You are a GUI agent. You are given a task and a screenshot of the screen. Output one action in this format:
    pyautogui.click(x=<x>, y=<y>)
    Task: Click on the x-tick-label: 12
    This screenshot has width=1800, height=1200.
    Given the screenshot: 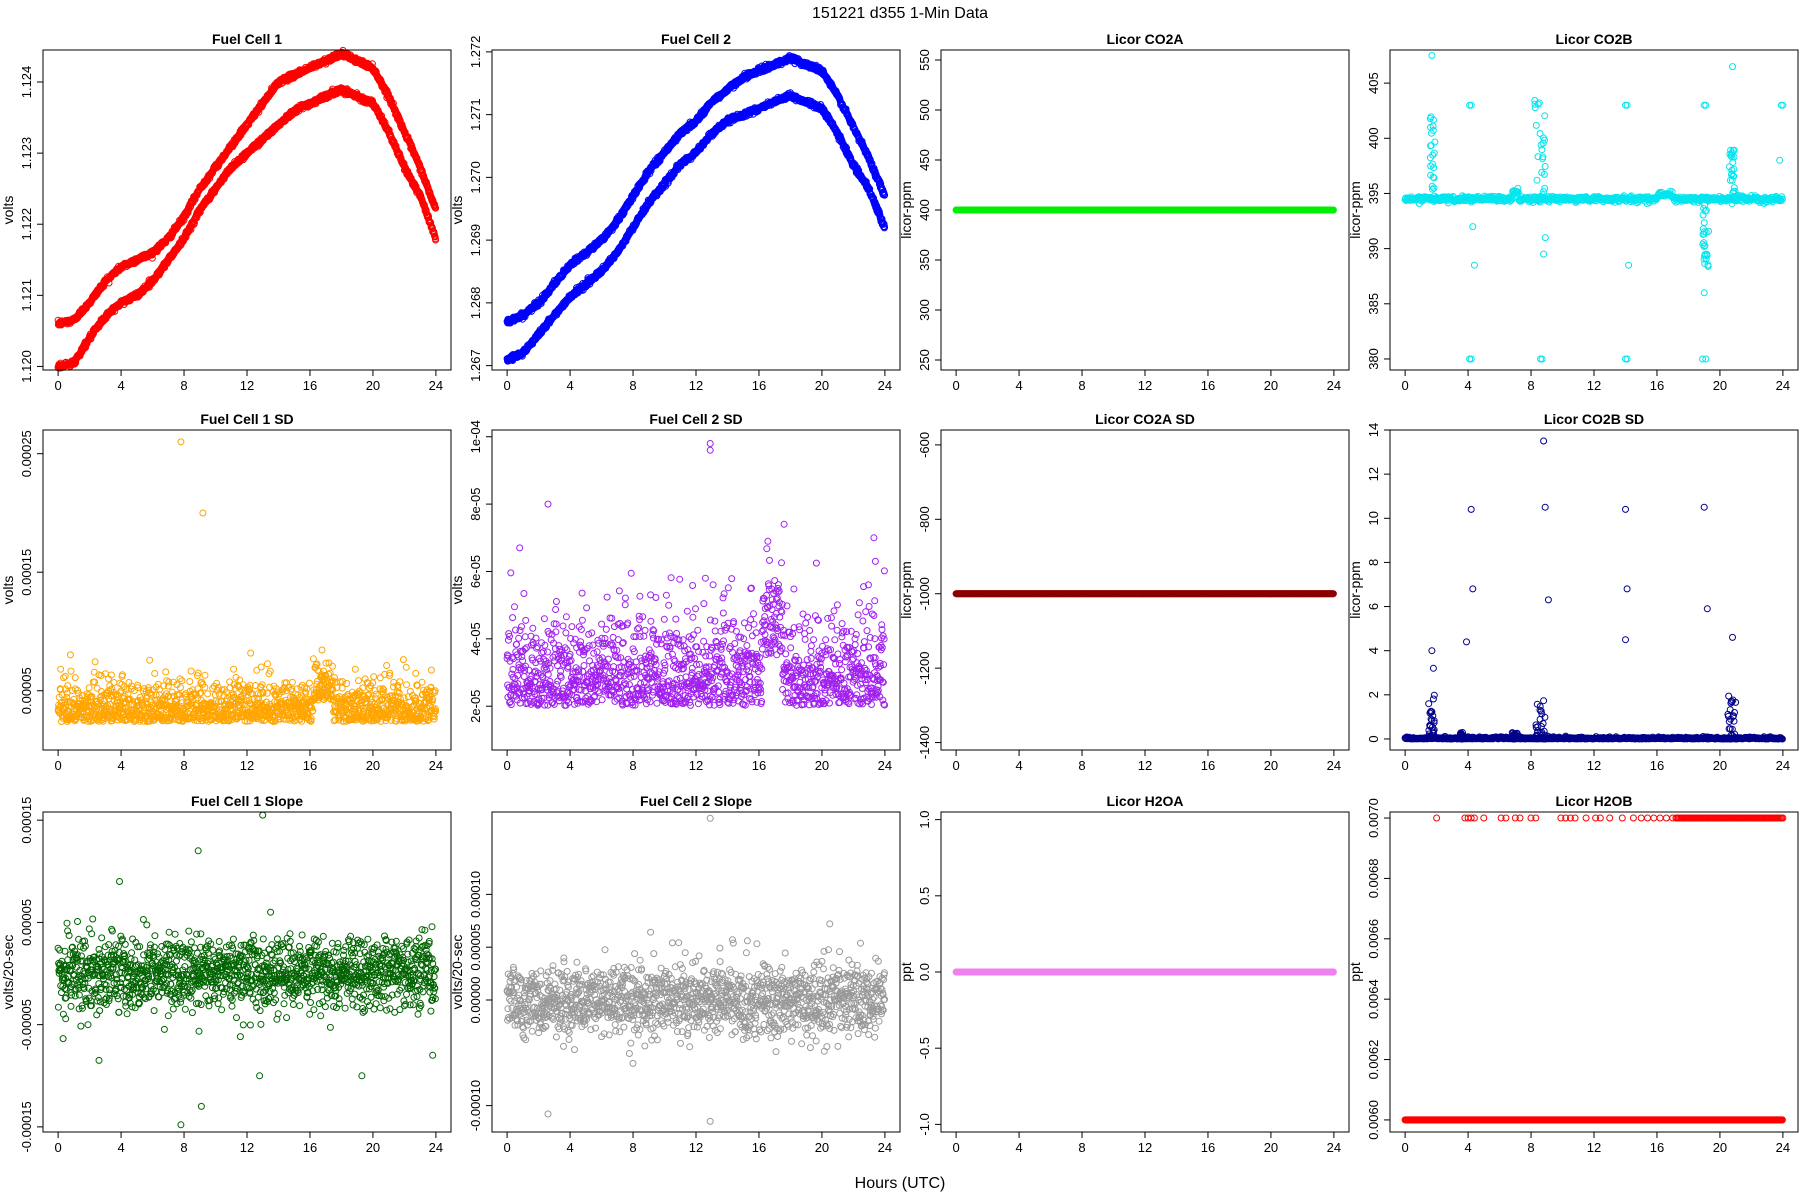 What is the action you would take?
    pyautogui.click(x=247, y=385)
    